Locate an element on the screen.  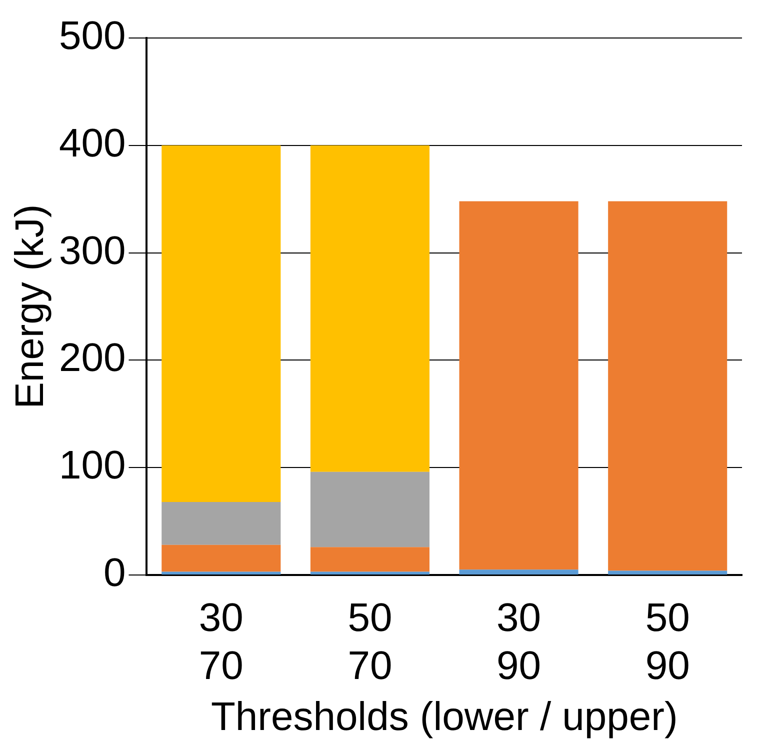
x-axis-title: Thresholds (lower / upper) is located at coordinates (444, 717).